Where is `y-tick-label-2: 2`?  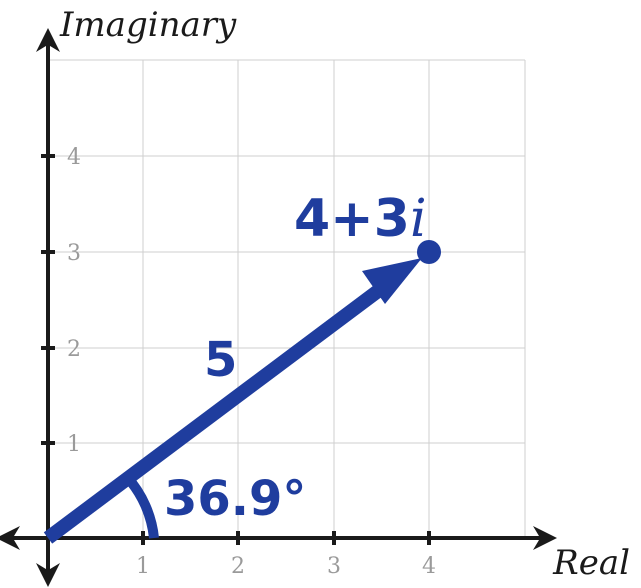 y-tick-label-2: 2 is located at coordinates (74, 349).